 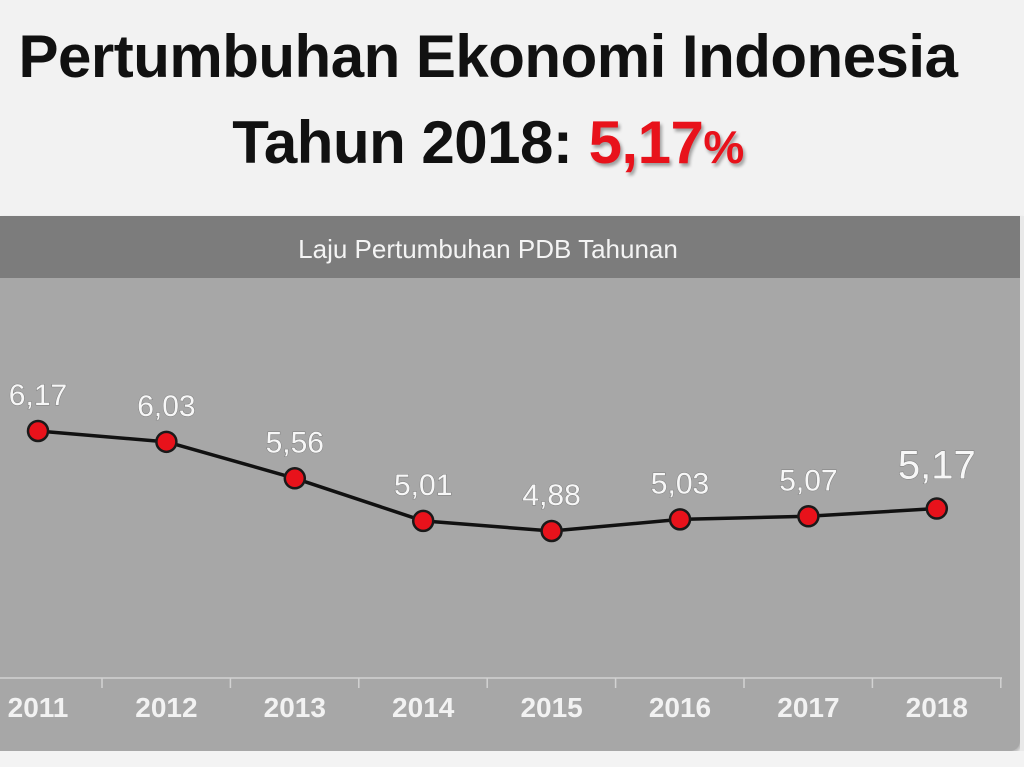 What do you see at coordinates (488, 56) in the screenshot?
I see `headline-title: Pertumbuhan Ekonomi Indonesia` at bounding box center [488, 56].